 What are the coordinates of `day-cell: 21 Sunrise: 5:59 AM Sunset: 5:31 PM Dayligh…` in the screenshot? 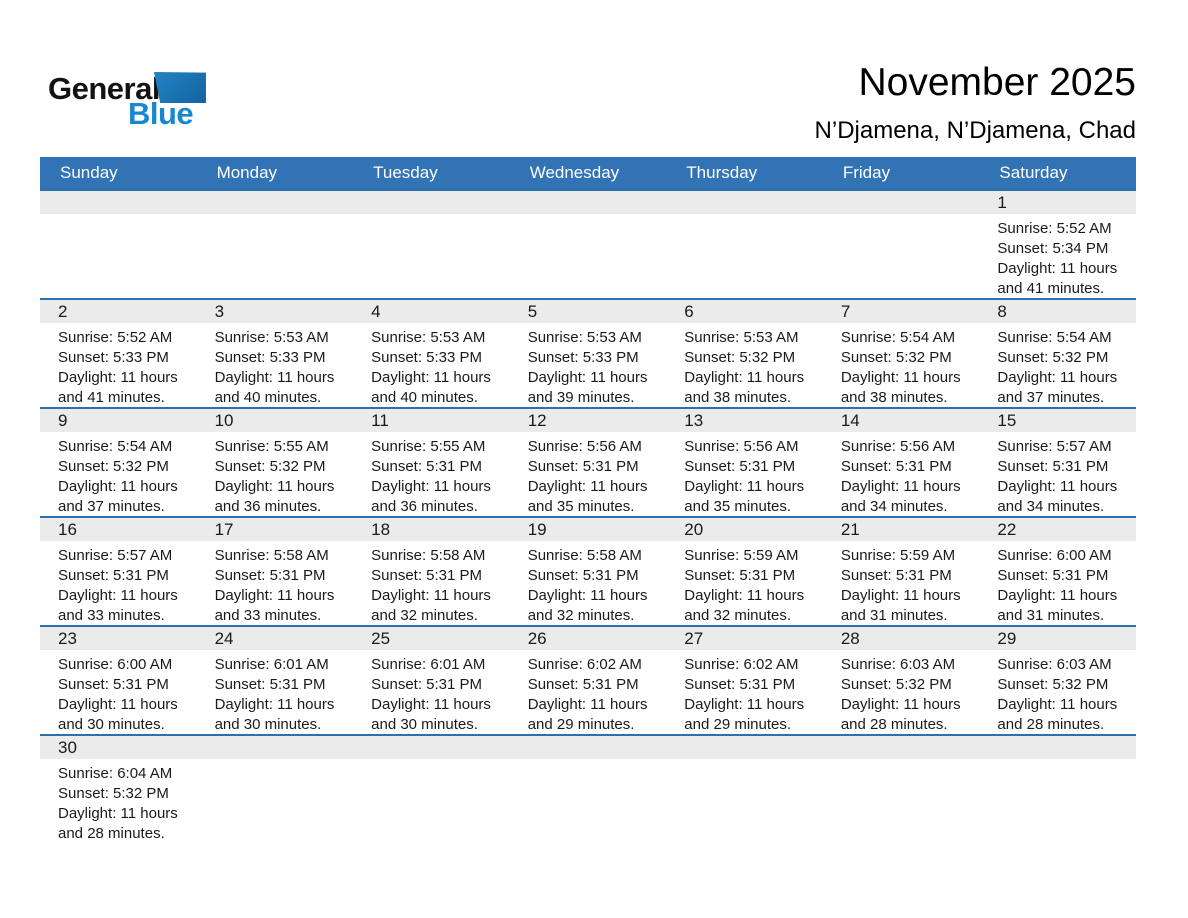 It's located at (901, 571).